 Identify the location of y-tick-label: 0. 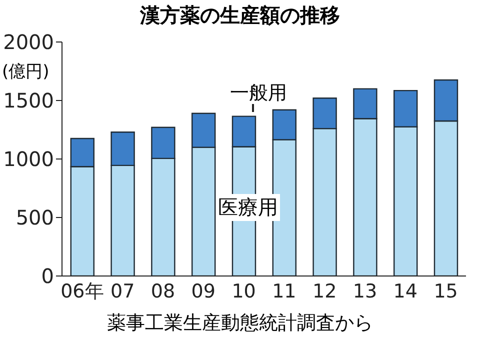
(47, 276).